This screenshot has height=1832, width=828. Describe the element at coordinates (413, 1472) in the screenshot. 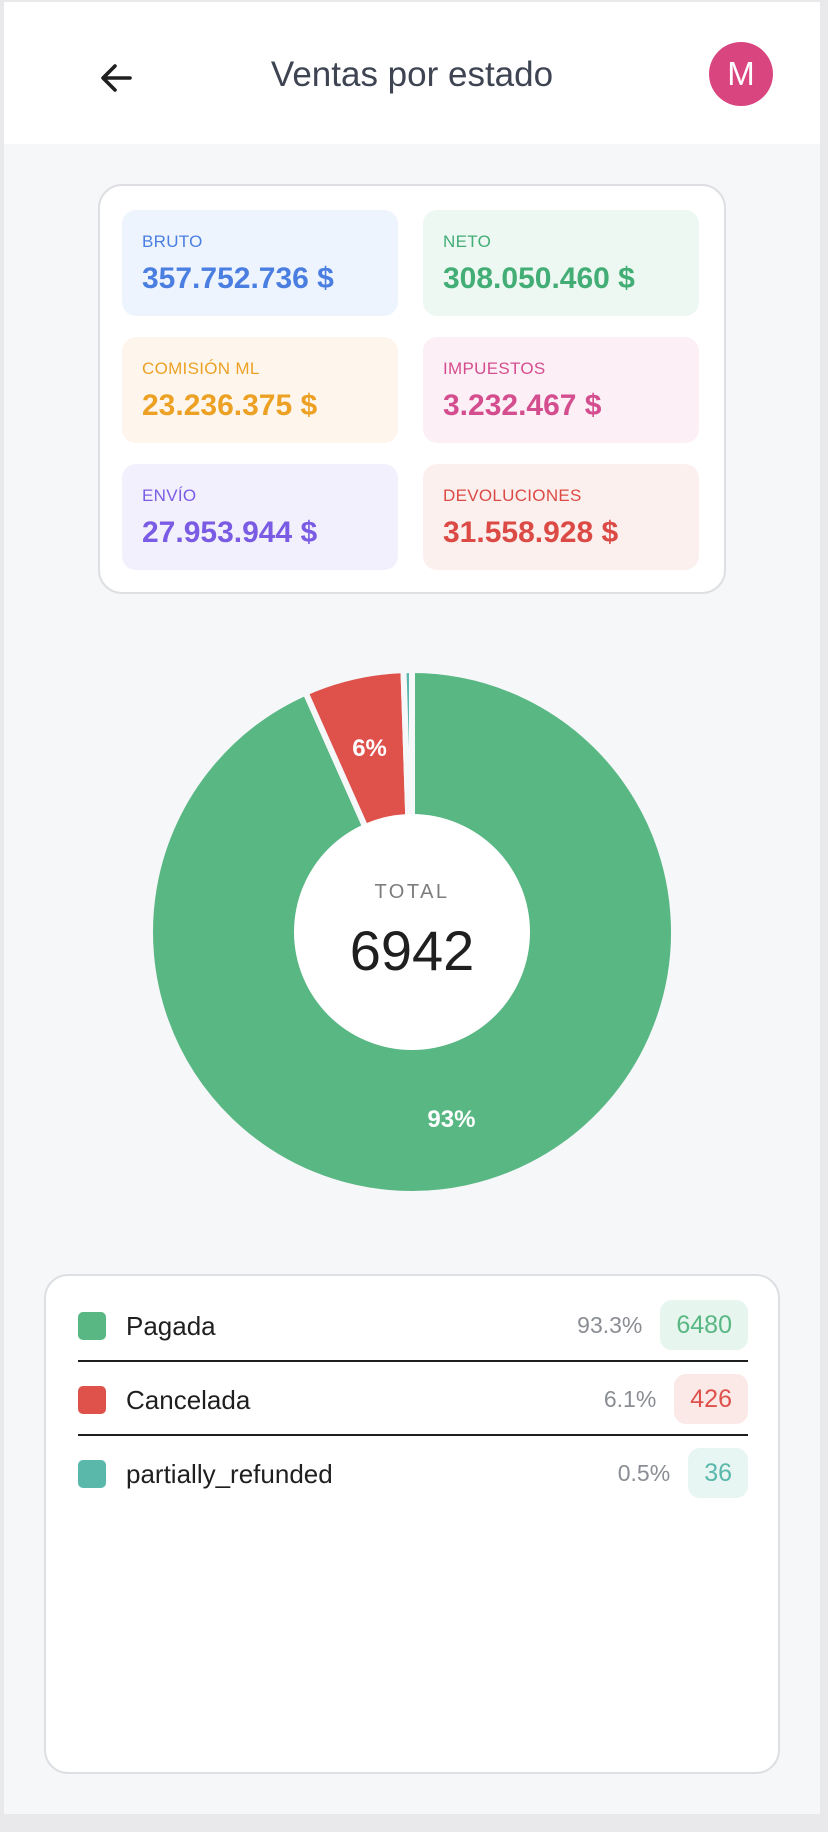

I see `legend-row: partially_refunded 0.5% 36` at that location.